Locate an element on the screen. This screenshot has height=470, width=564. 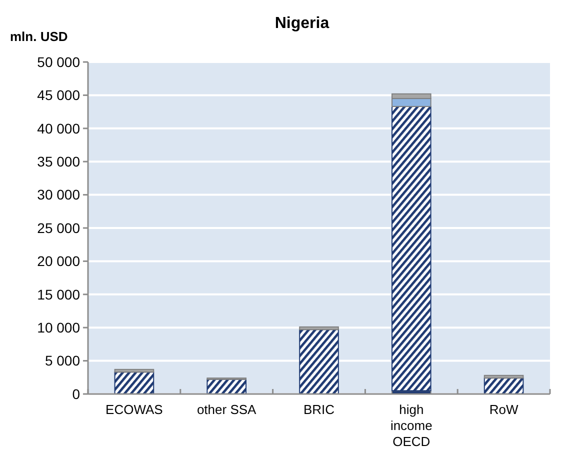
y-tick-label: 10 000 is located at coordinates (58, 328).